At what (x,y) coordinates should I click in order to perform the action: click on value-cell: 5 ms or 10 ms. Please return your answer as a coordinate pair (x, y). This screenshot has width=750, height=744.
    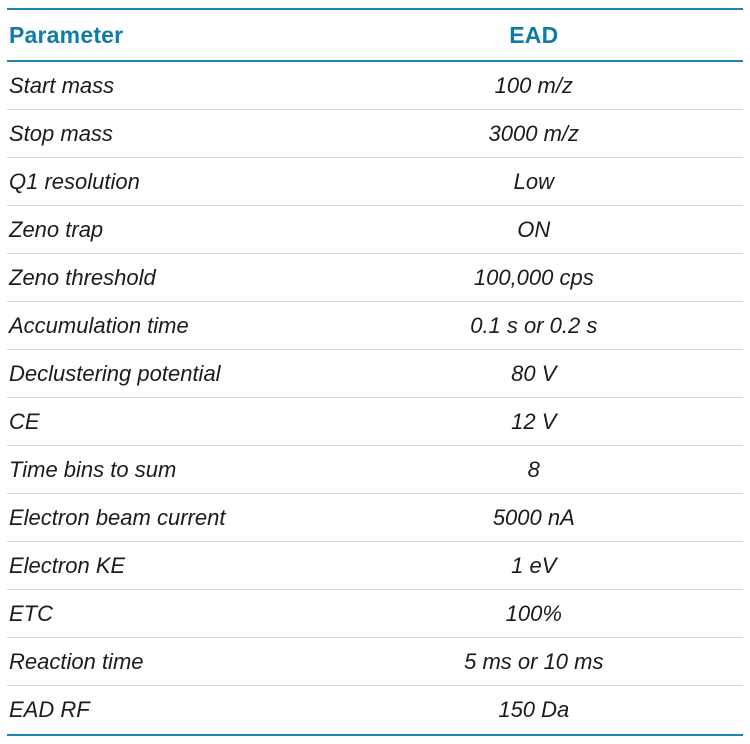
    Looking at the image, I should click on (534, 661).